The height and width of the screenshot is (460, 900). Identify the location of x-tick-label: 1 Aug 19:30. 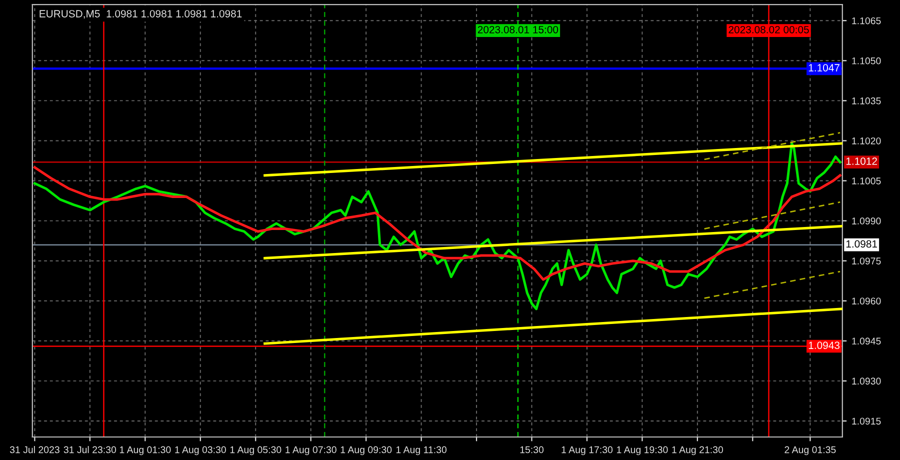
(642, 451).